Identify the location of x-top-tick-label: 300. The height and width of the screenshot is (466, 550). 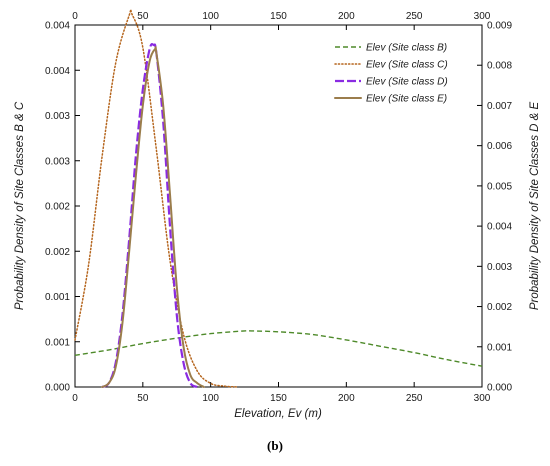
(482, 16).